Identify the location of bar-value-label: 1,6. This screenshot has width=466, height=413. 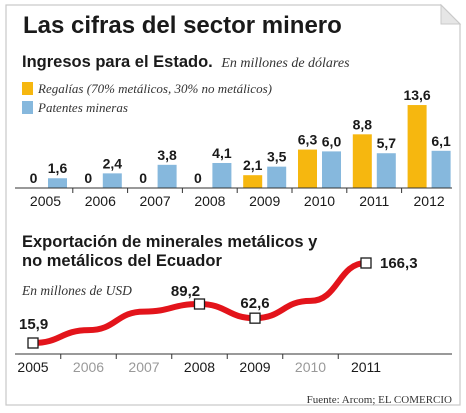
(58, 168).